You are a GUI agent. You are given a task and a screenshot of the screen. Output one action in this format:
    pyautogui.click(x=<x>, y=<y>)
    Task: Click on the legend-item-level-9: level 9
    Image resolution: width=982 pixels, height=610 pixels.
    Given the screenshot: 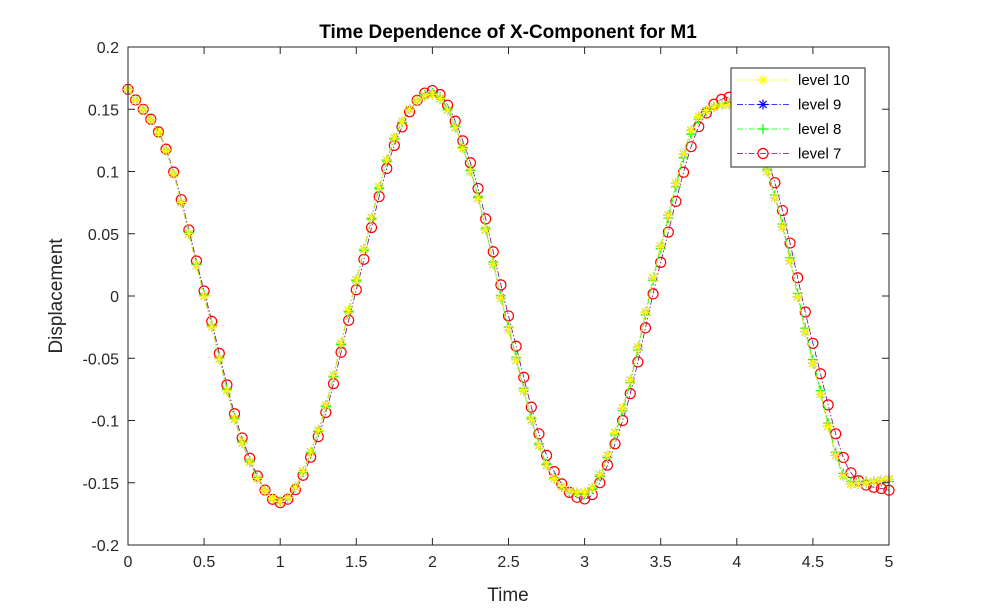 What is the action you would take?
    pyautogui.click(x=789, y=105)
    